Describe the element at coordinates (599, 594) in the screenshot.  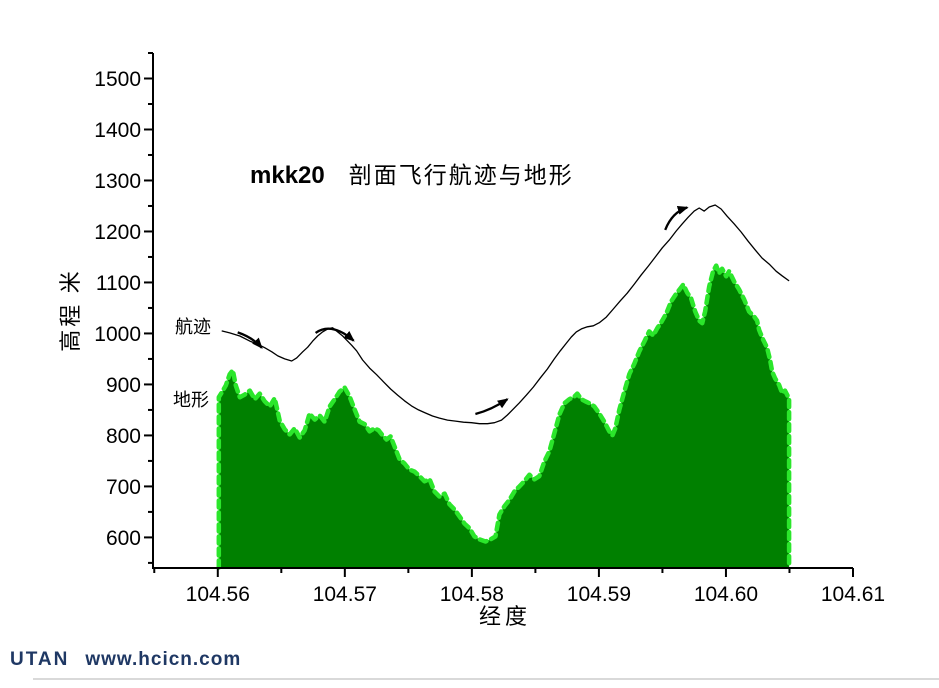
I see `x-tick-label: 104.59` at that location.